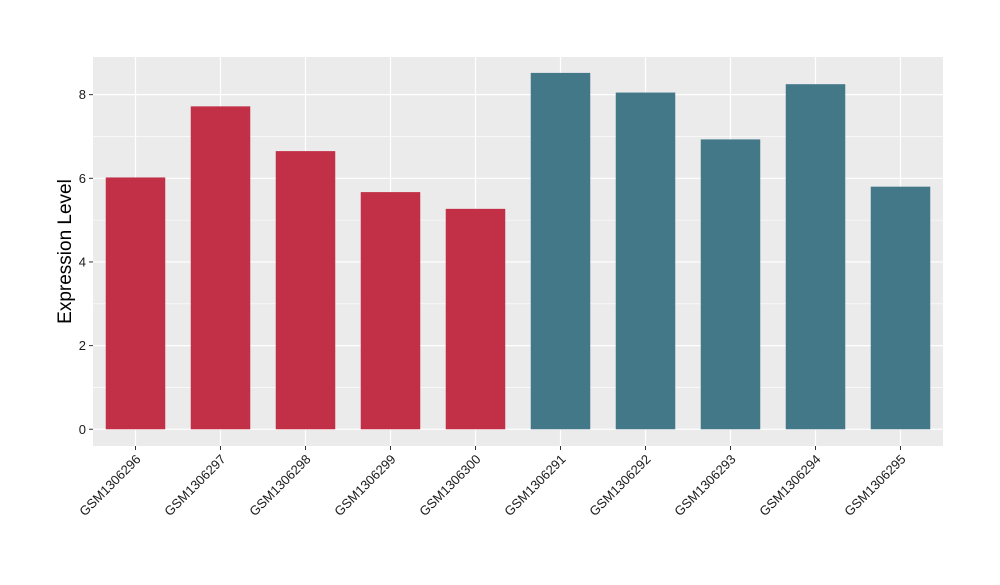 The image size is (1000, 585). Describe the element at coordinates (449, 485) in the screenshot. I see `x-tick-label: GSM1306300` at that location.